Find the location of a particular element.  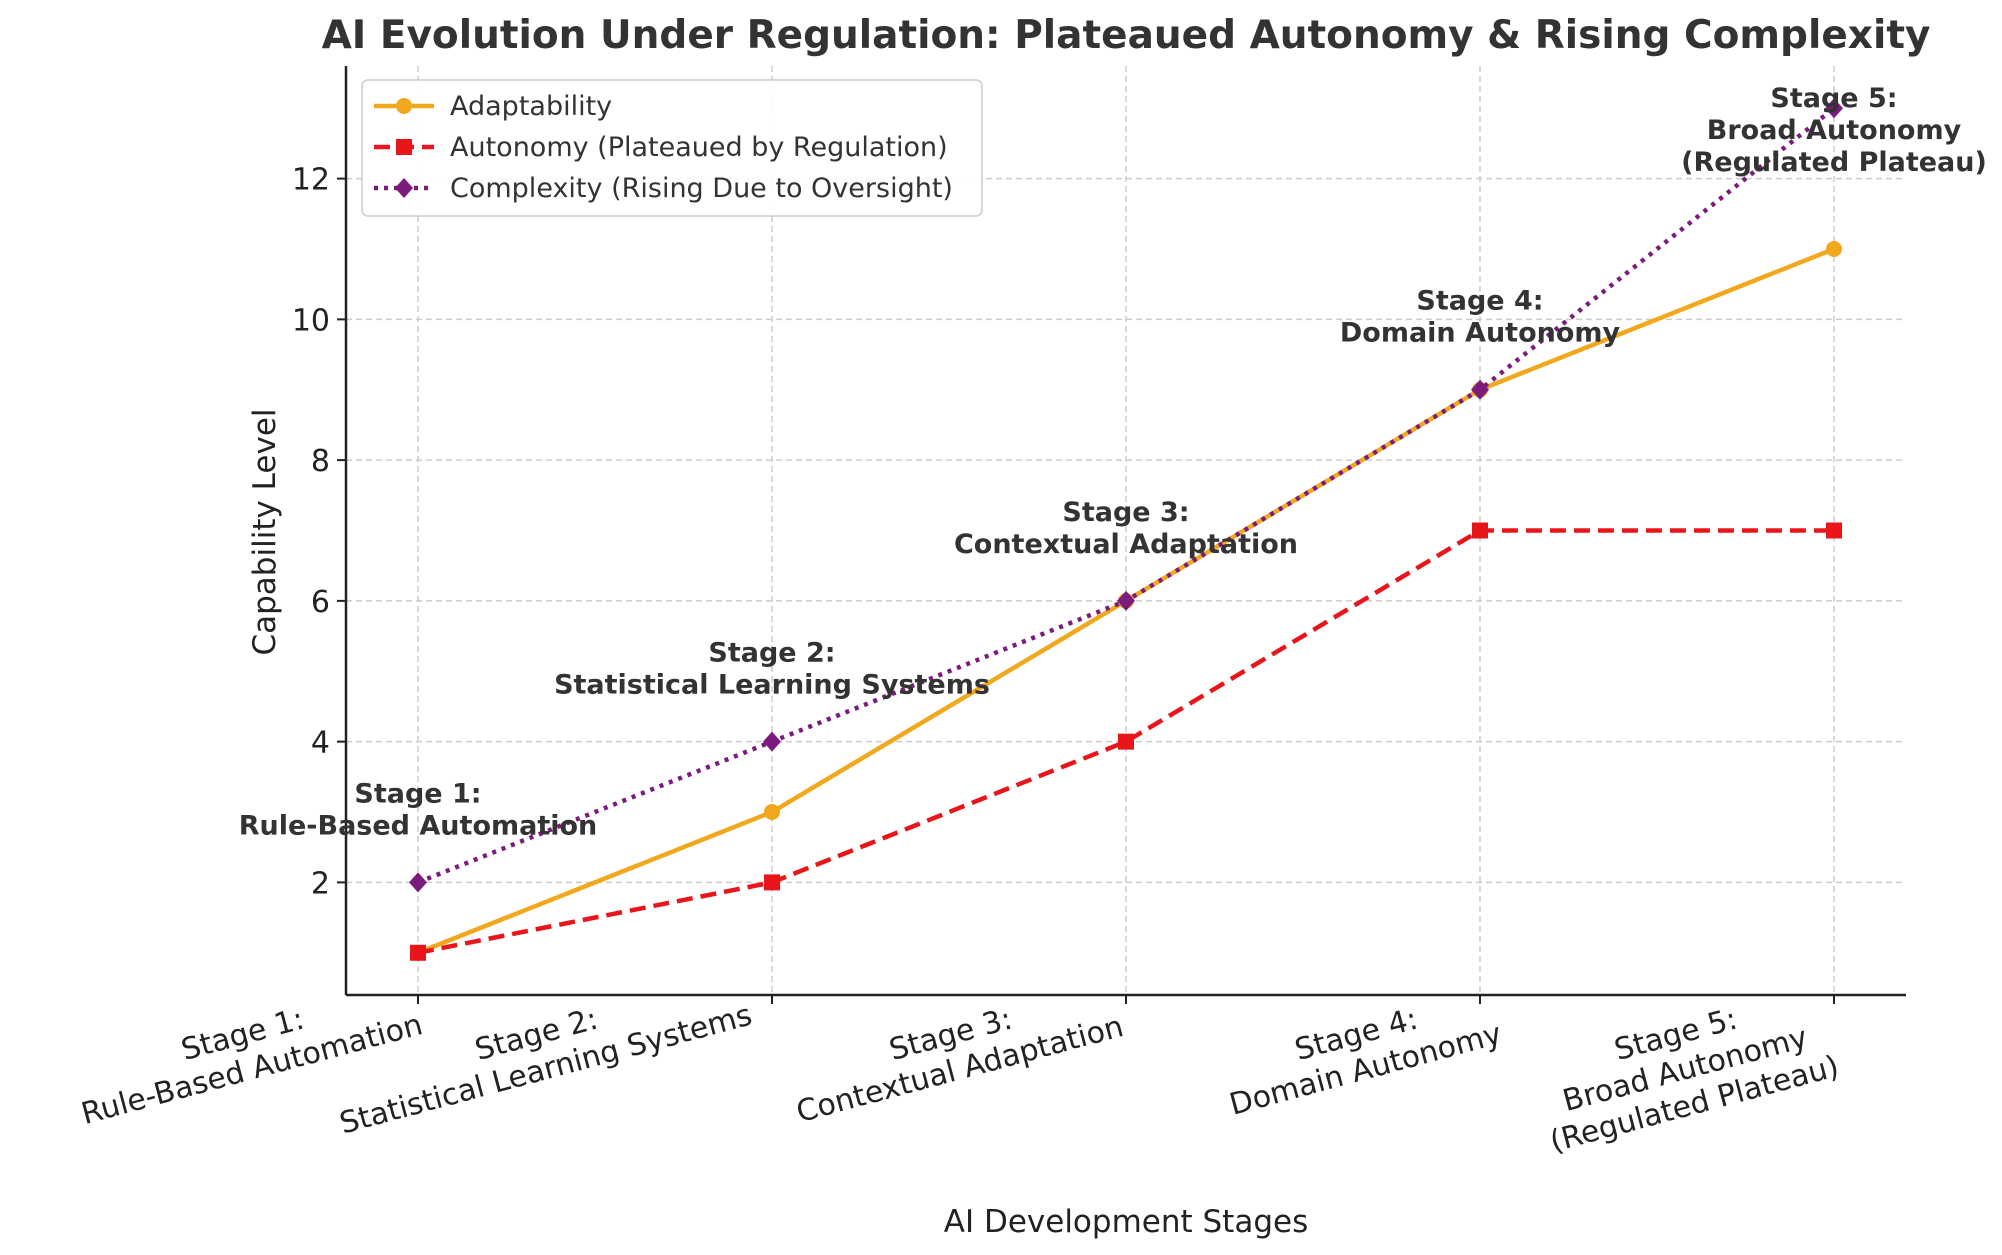

y-axis-label: Capability Level is located at coordinates (265, 531).